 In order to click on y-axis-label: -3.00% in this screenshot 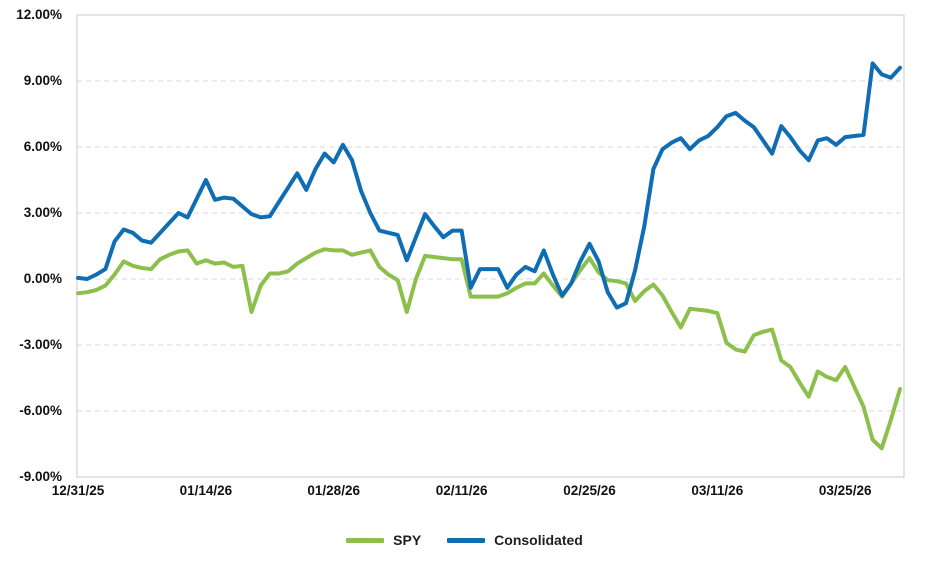, I will do `click(40, 344)`.